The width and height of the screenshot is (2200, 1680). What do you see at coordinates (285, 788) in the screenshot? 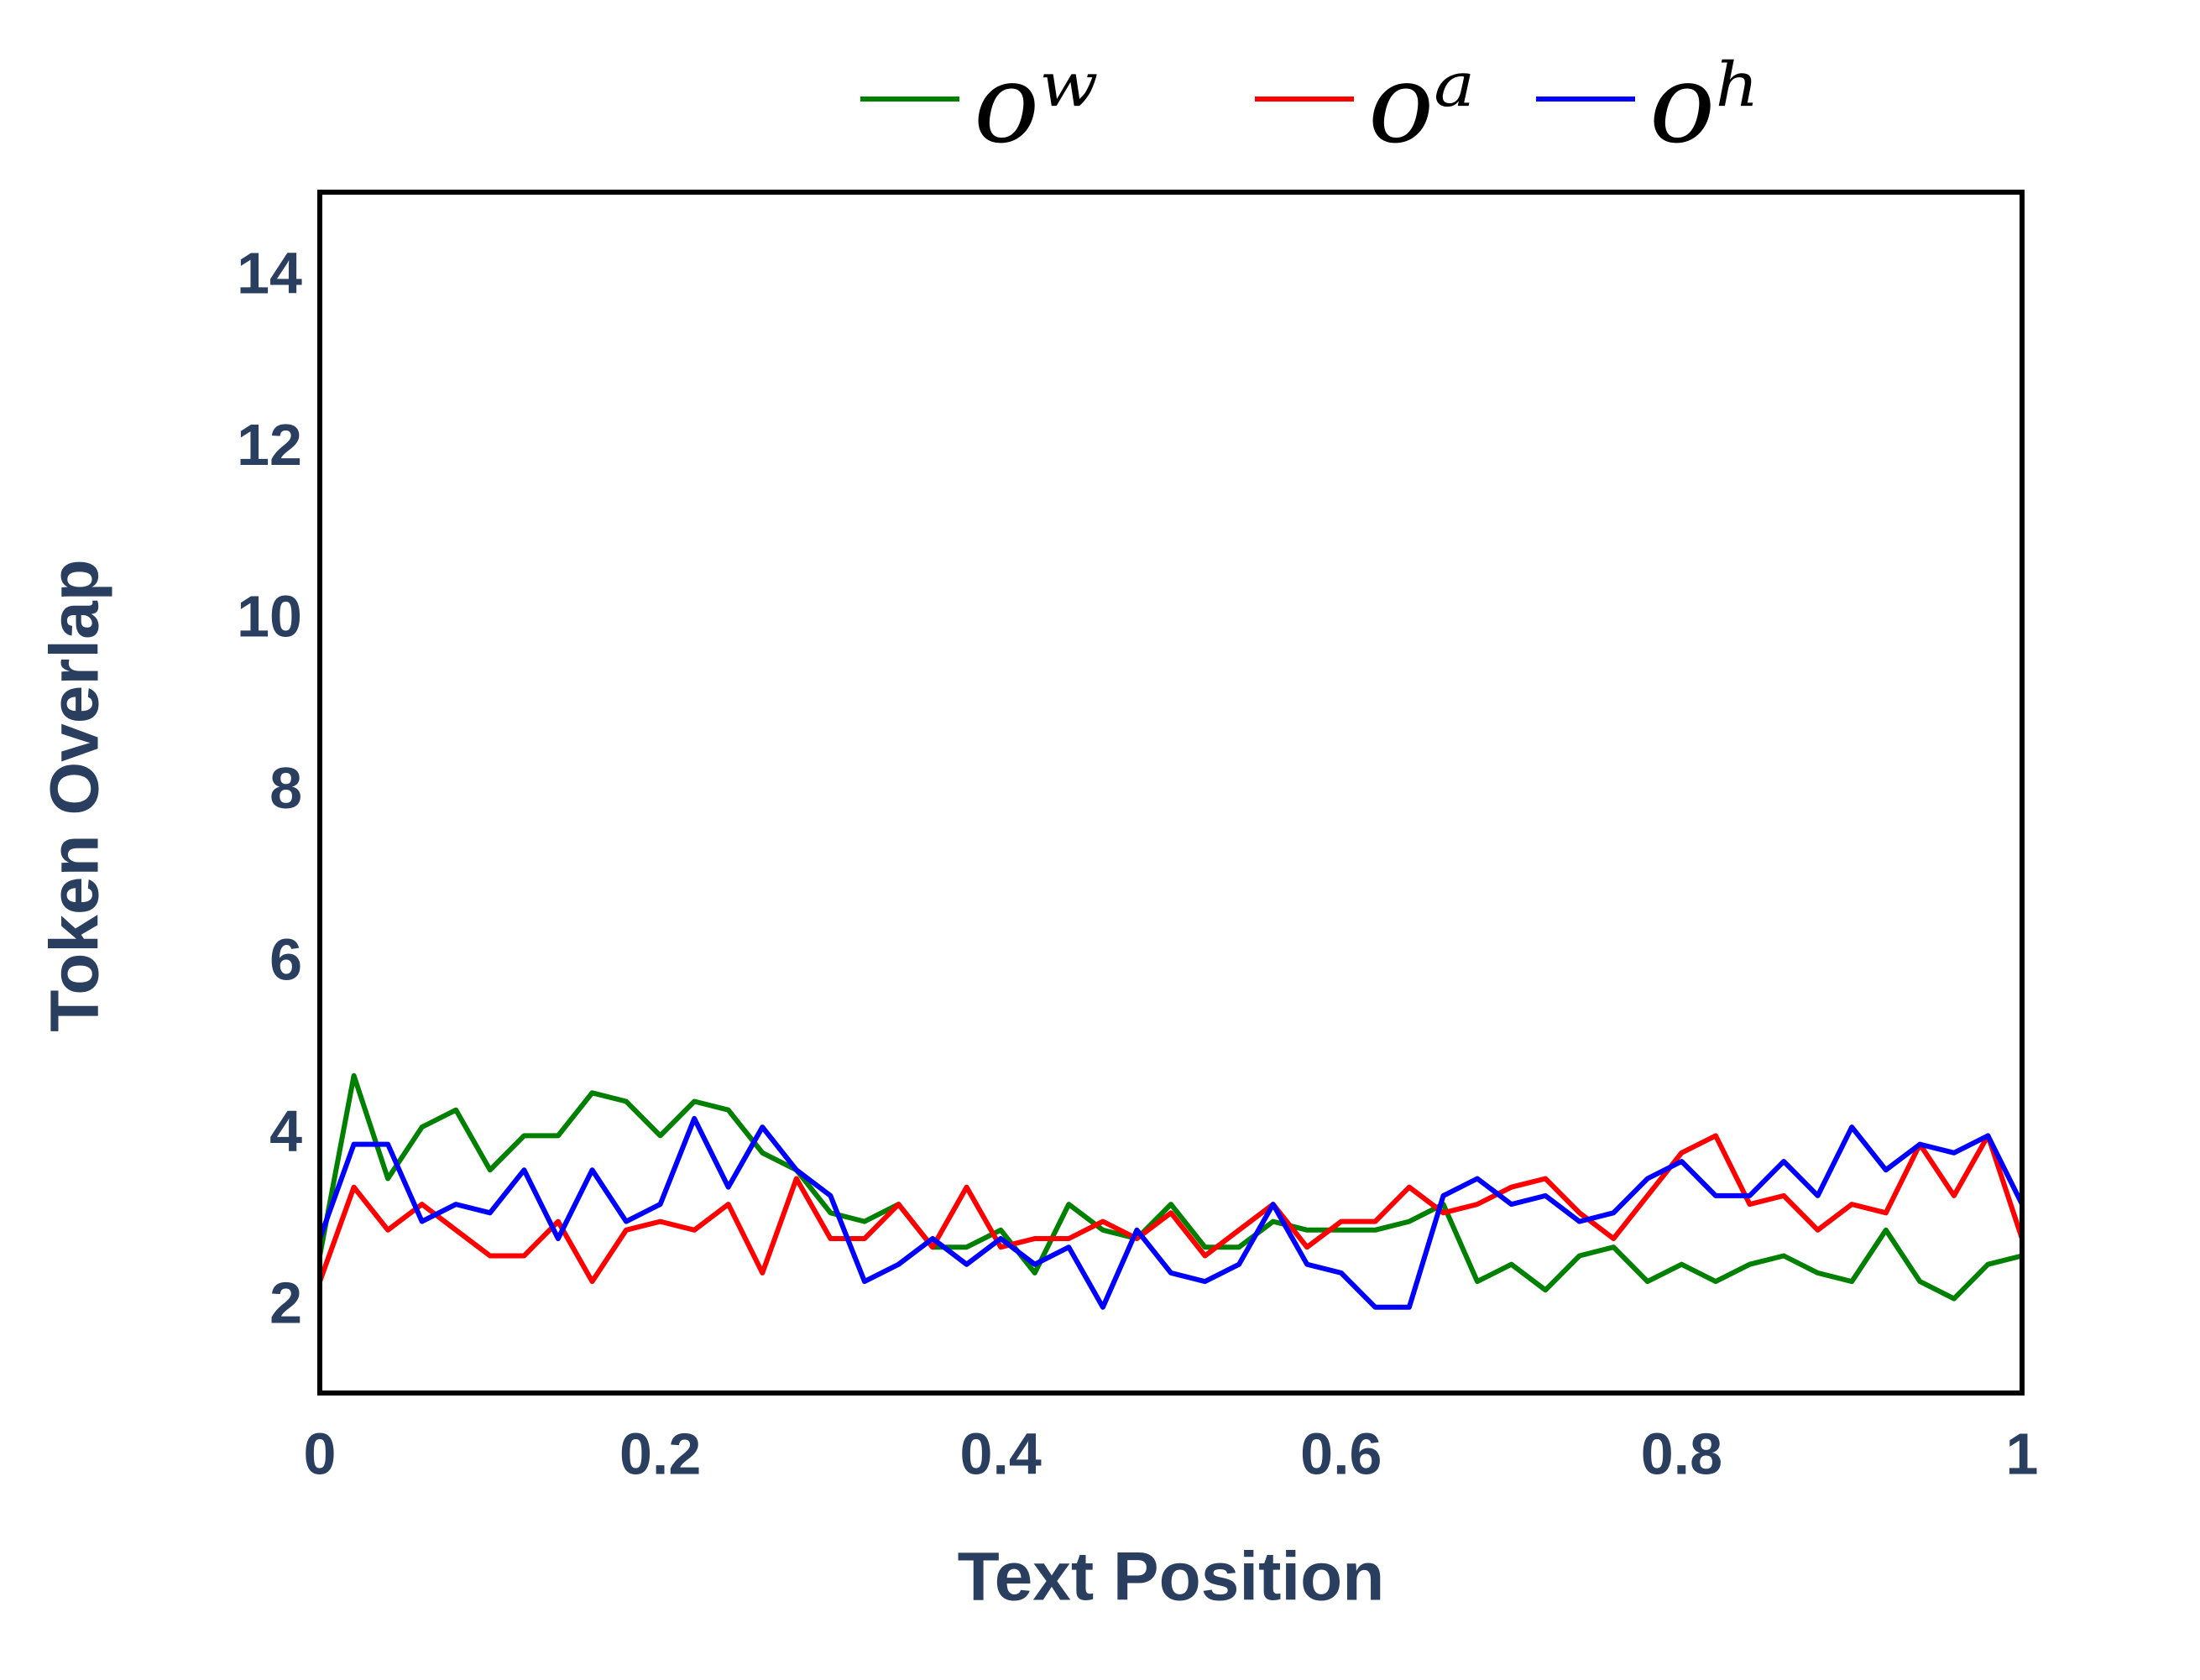
I see `y-tick-label: 8` at bounding box center [285, 788].